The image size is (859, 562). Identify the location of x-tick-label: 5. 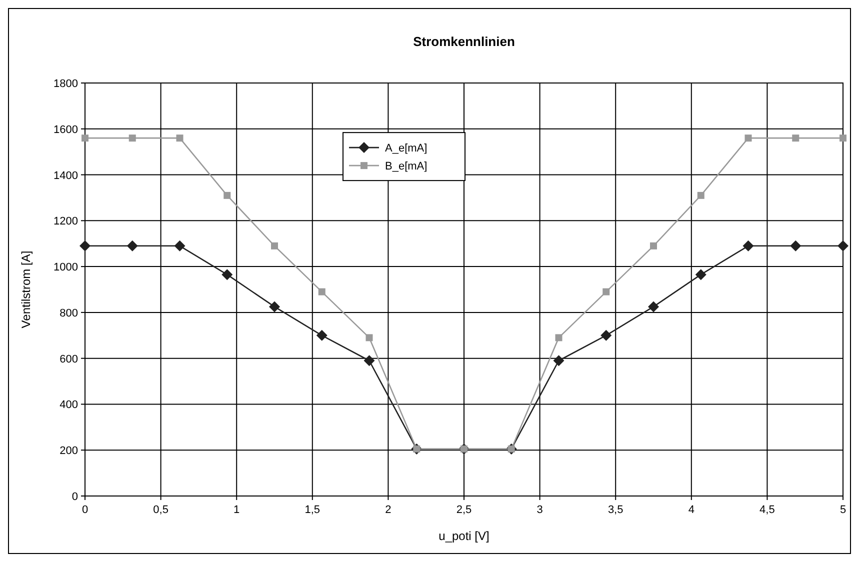
(843, 510).